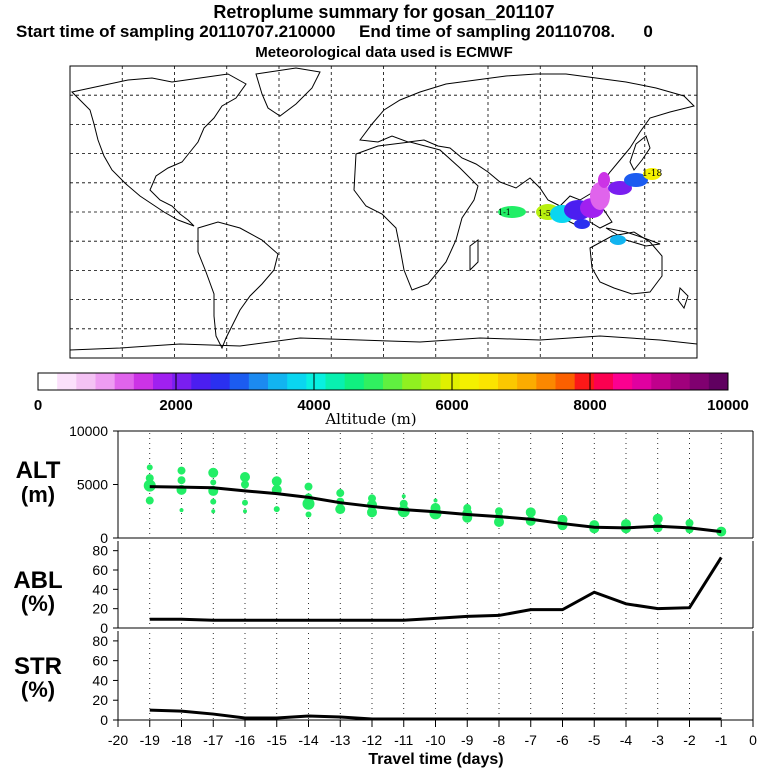  Describe the element at coordinates (118, 740) in the screenshot. I see `x-tick-label: -20` at that location.